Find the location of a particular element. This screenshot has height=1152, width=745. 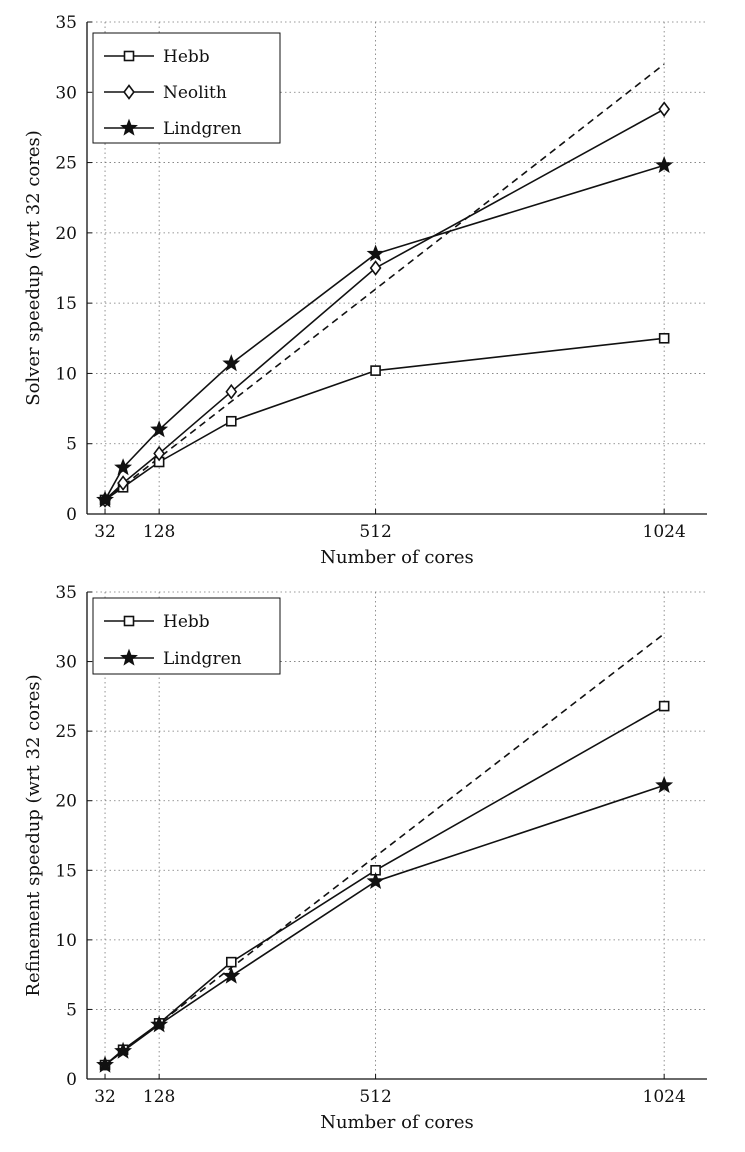

legend-label-neolith: Neolith is located at coordinates (195, 93).